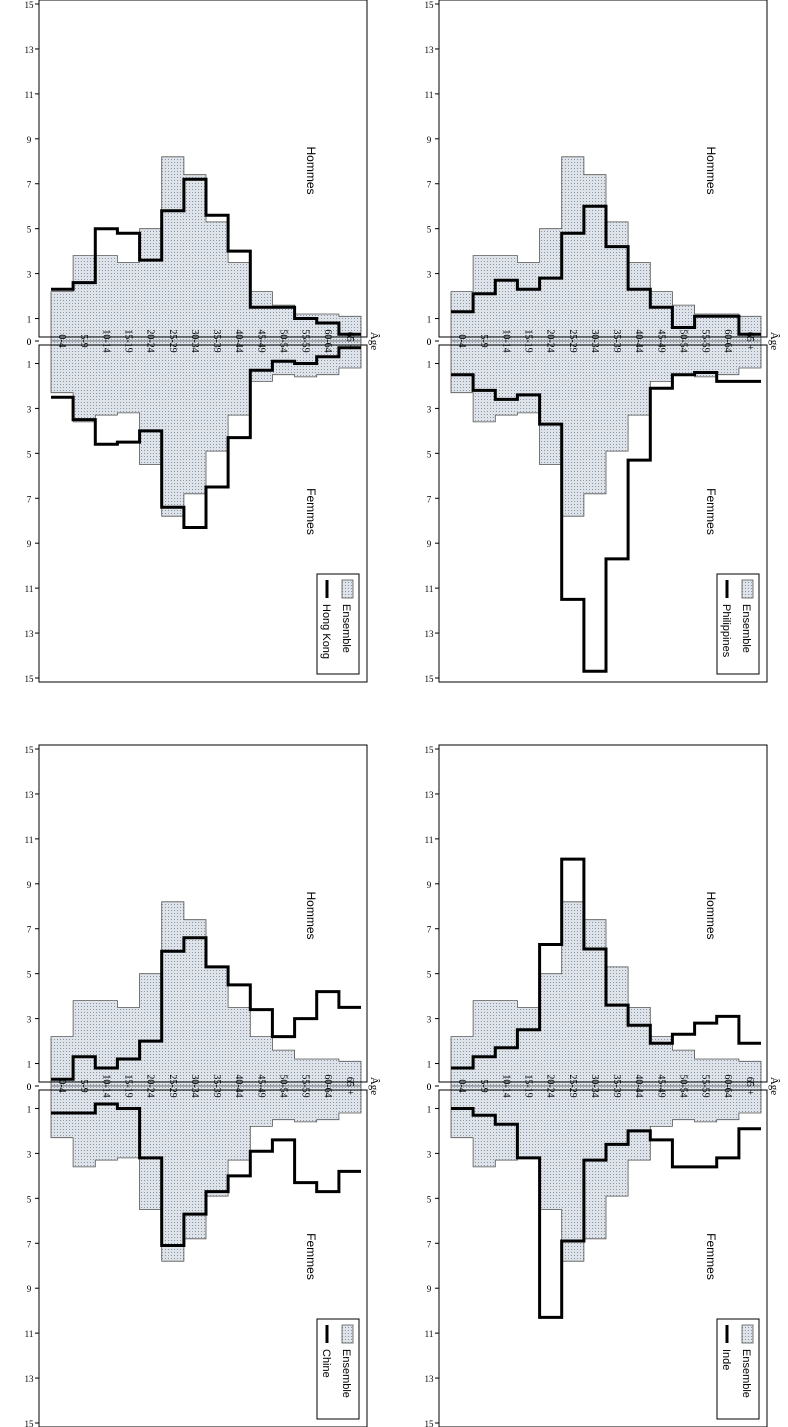  What do you see at coordinates (326, 631) in the screenshot?
I see `legend-label-country: Hong Kong` at bounding box center [326, 631].